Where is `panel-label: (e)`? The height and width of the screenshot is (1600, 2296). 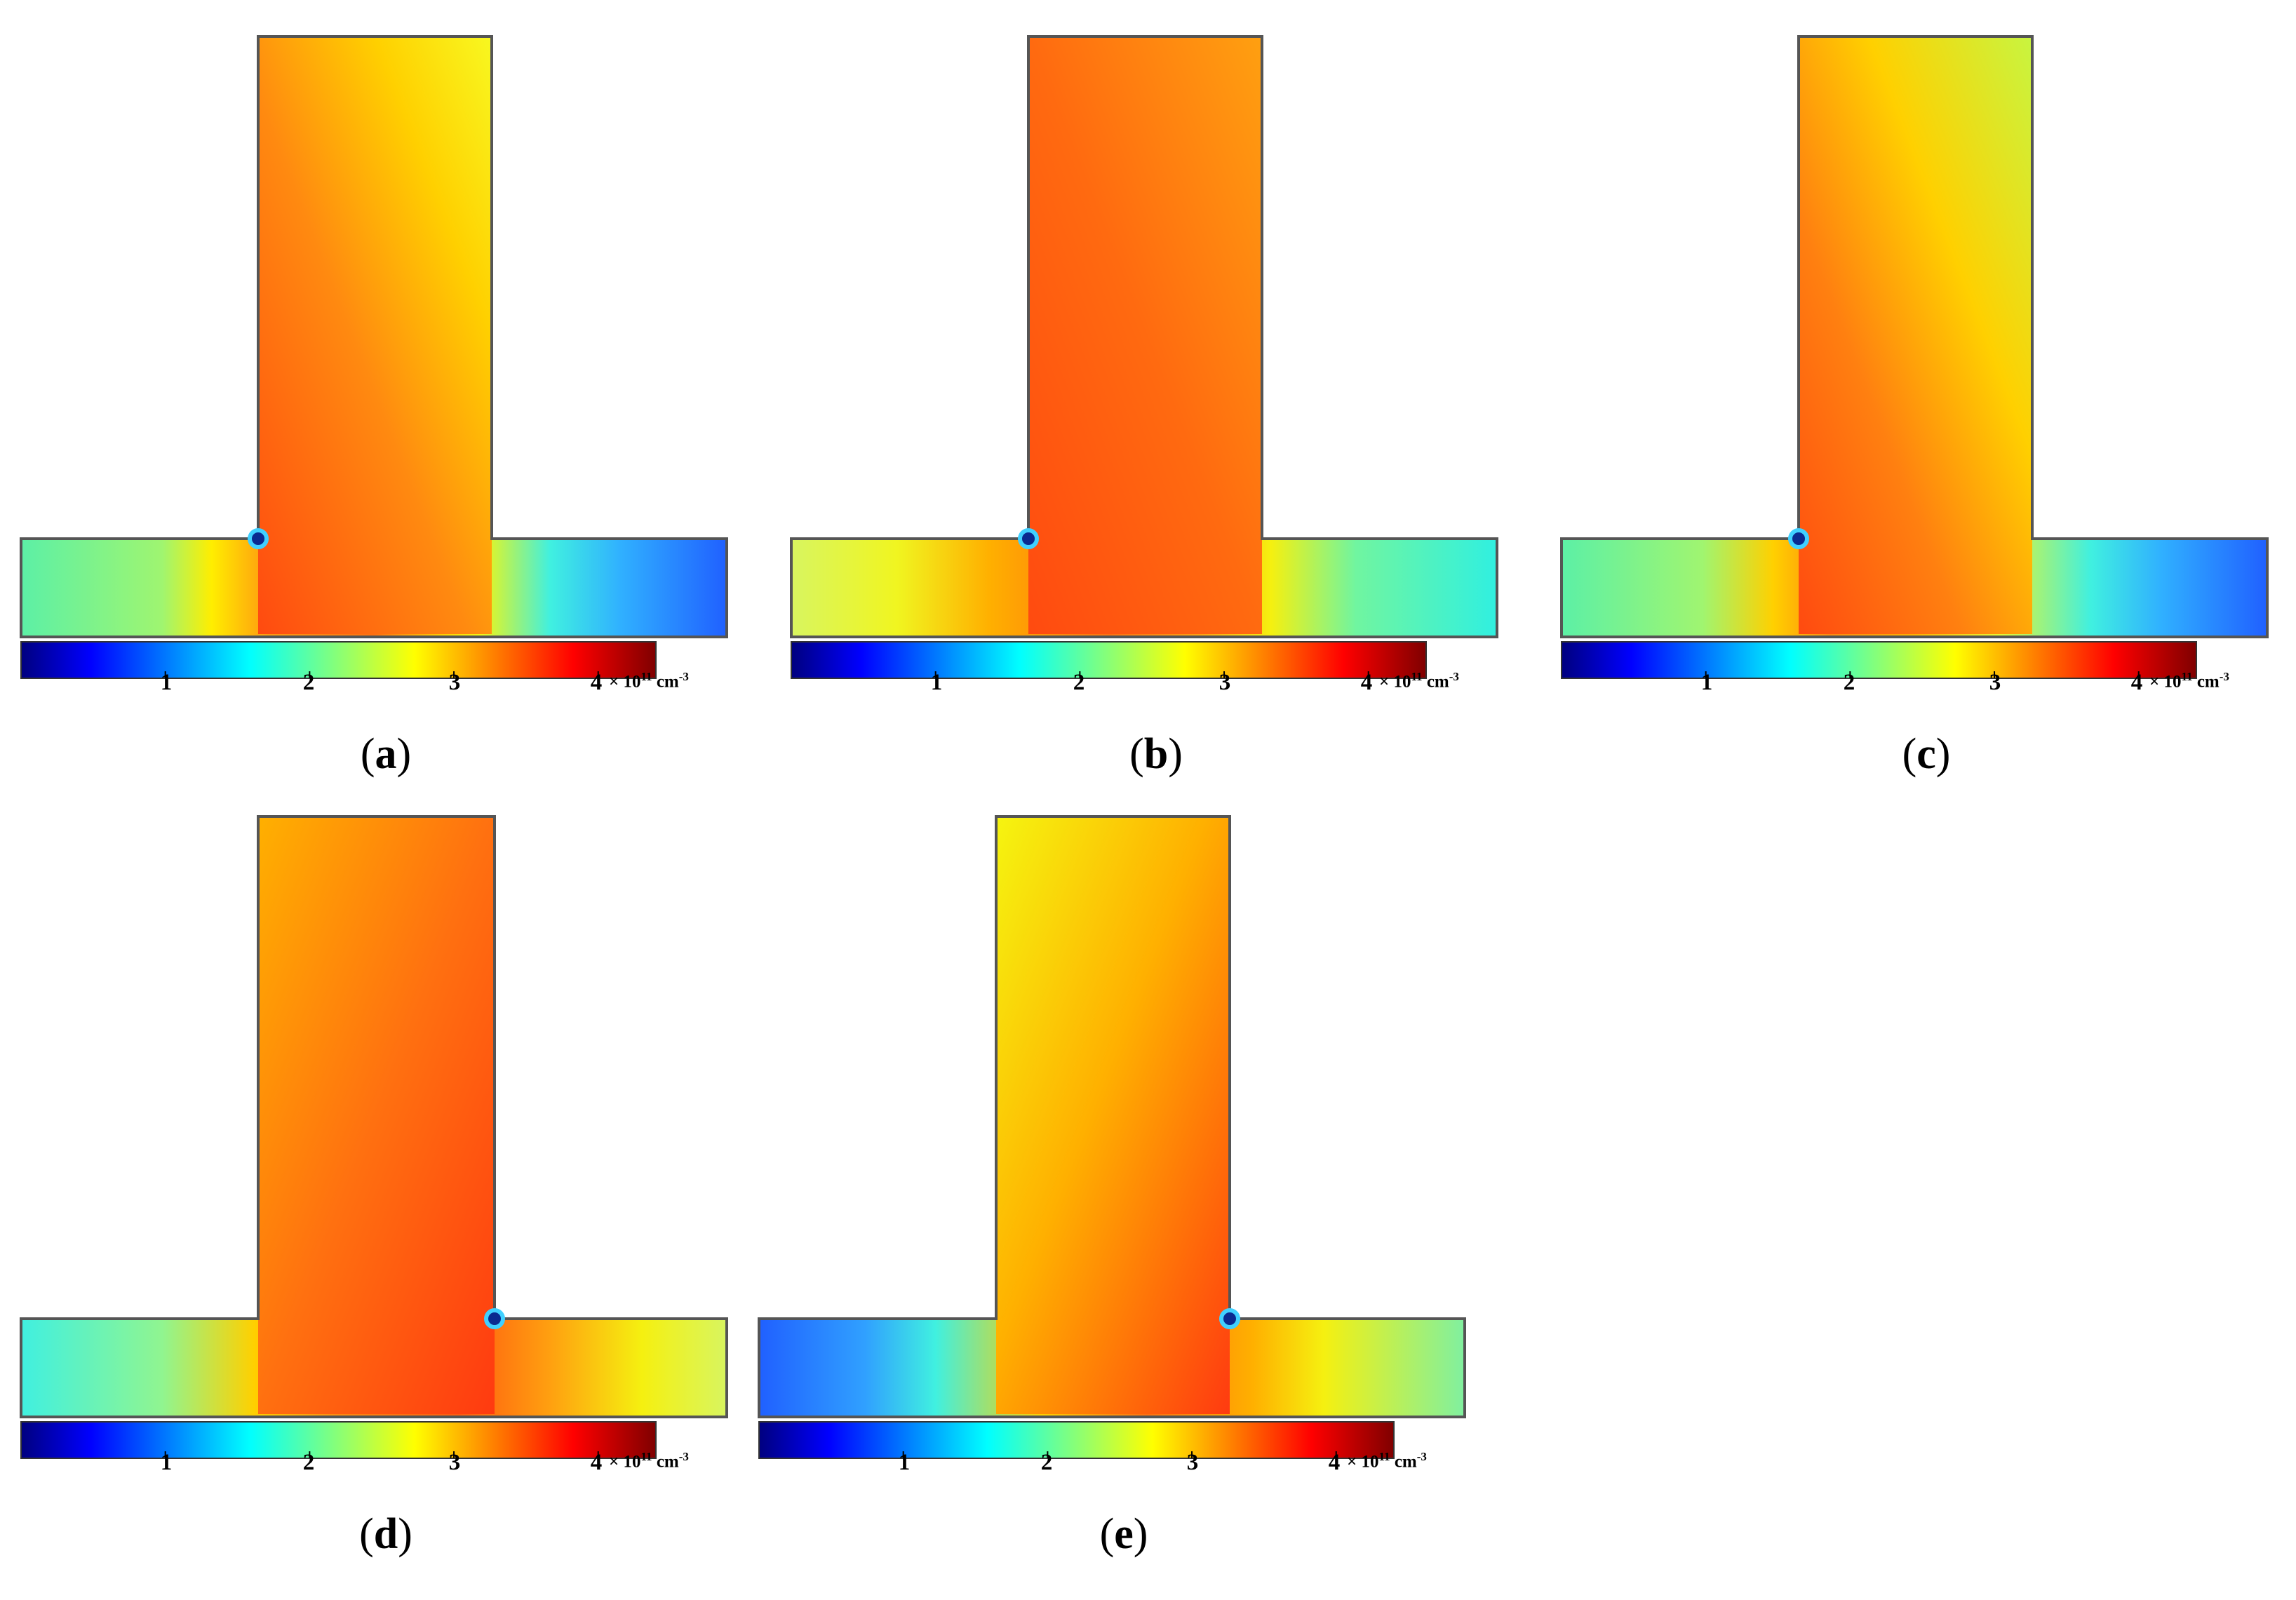
panel-label: (e) is located at coordinates (1123, 1534).